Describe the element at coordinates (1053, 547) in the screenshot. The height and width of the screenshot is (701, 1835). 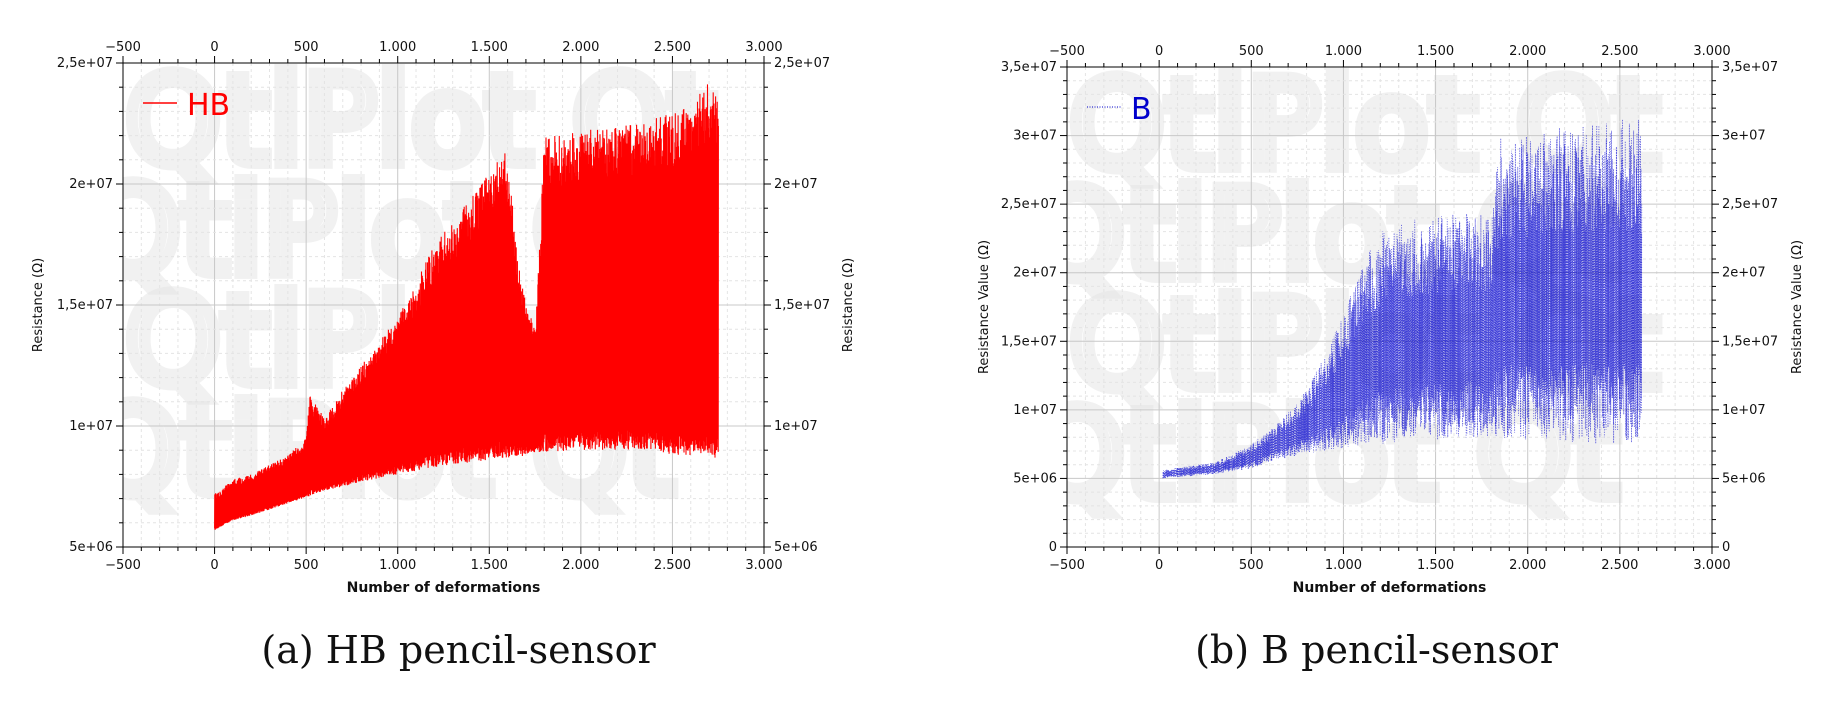
I see `y-tick-label-left: 0` at that location.